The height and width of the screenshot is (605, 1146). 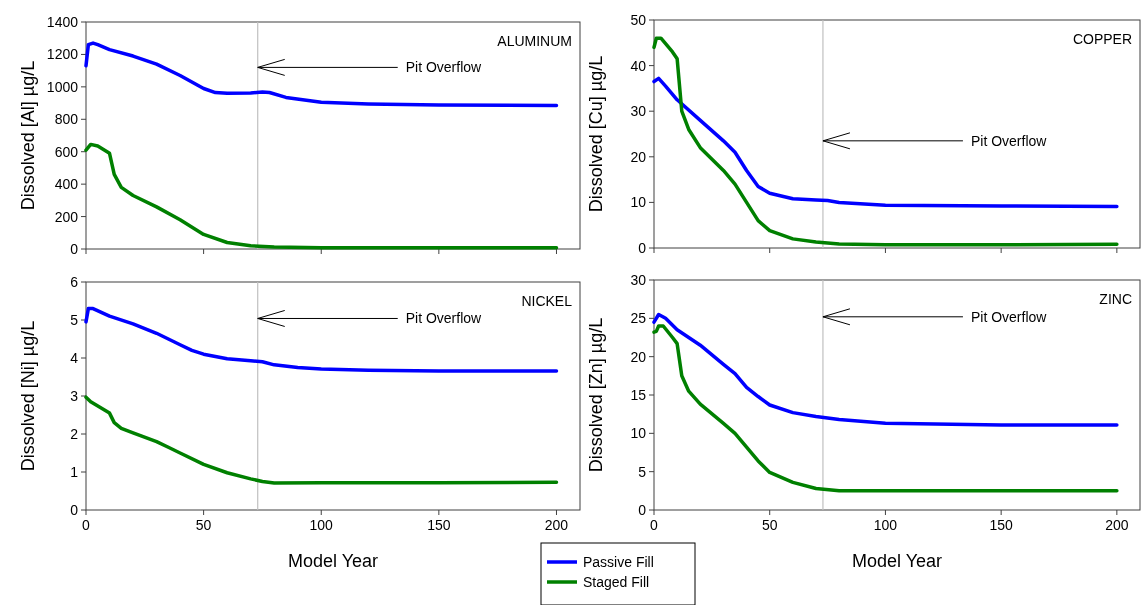 I want to click on y-axis-title: Dissolved [Ni] µg/L, so click(x=28, y=396).